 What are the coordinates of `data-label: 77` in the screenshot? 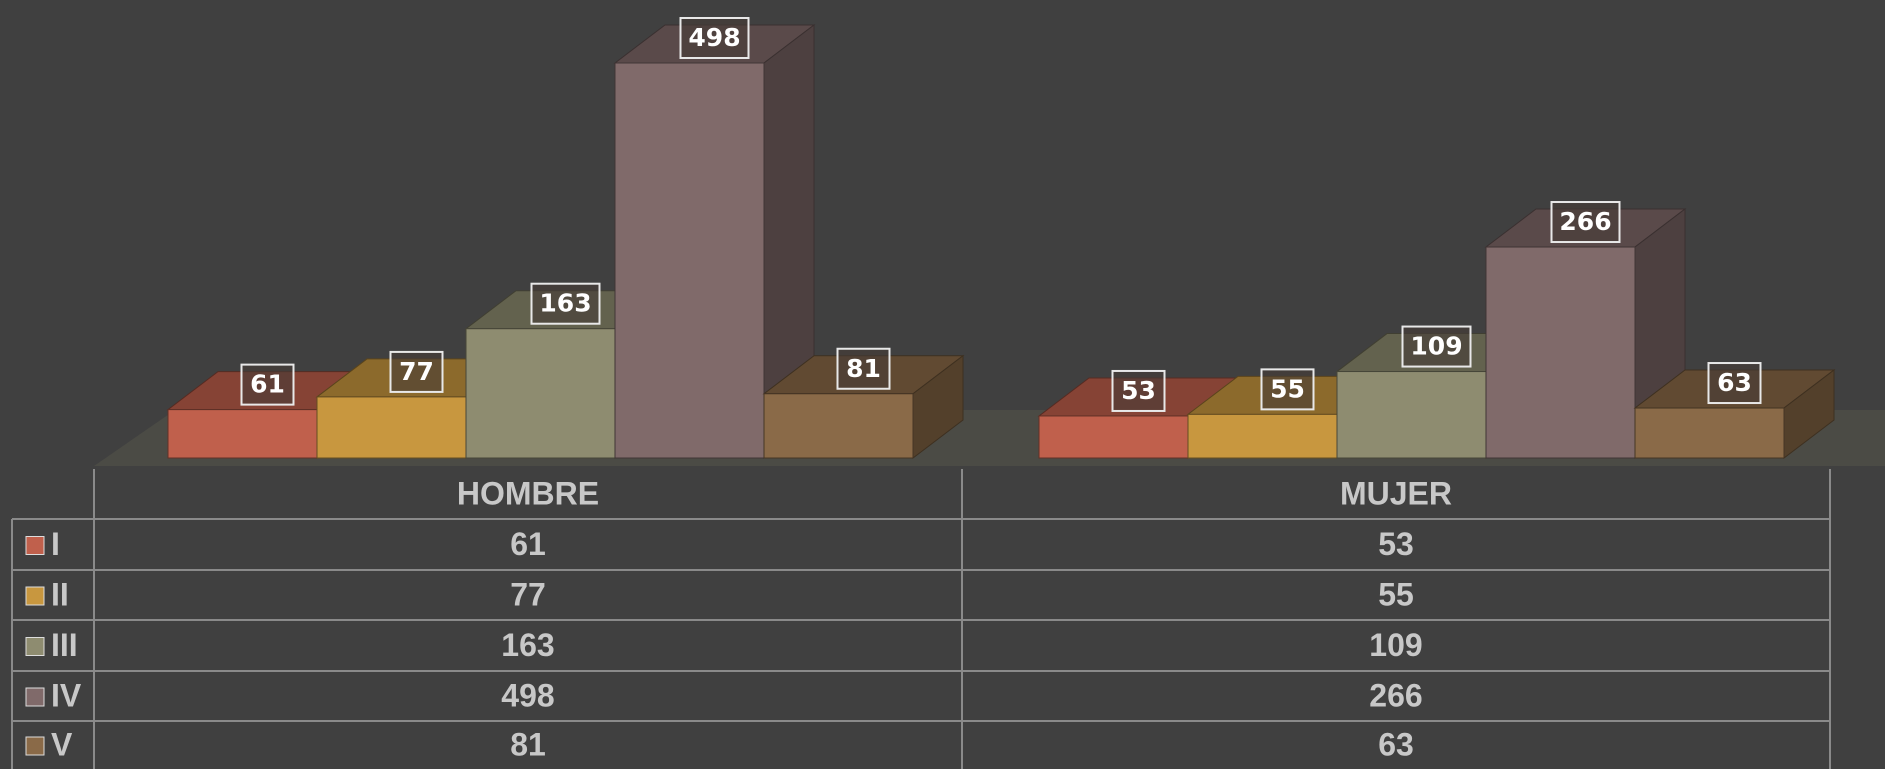 It's located at (416, 371).